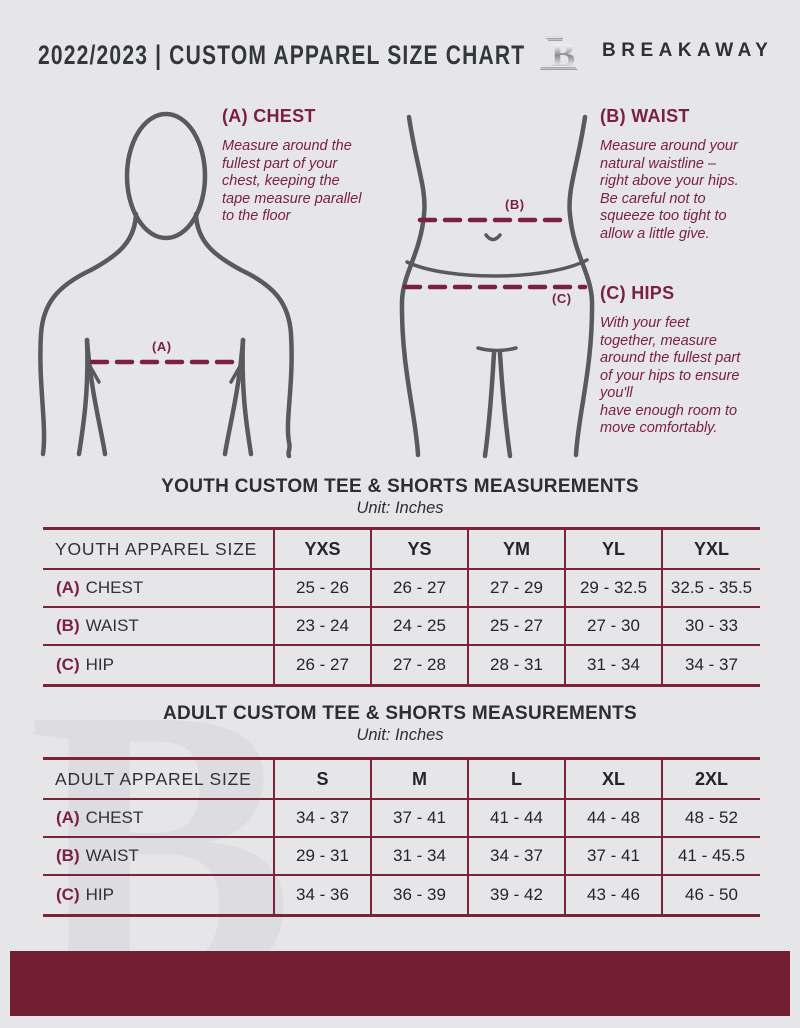 The image size is (800, 1028). What do you see at coordinates (614, 780) in the screenshot?
I see `adult-col-header: XL` at bounding box center [614, 780].